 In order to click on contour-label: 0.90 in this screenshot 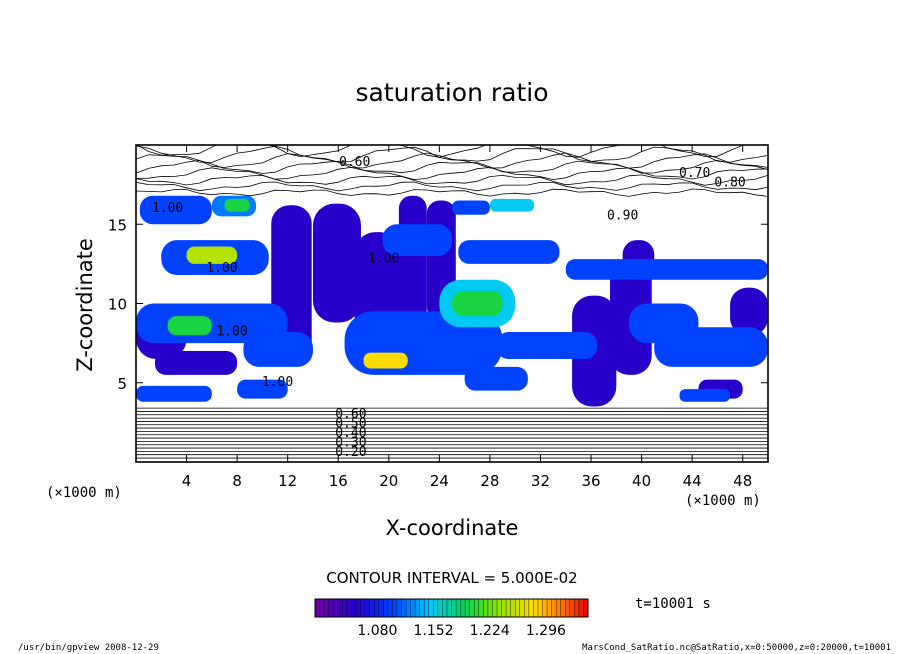, I will do `click(622, 216)`.